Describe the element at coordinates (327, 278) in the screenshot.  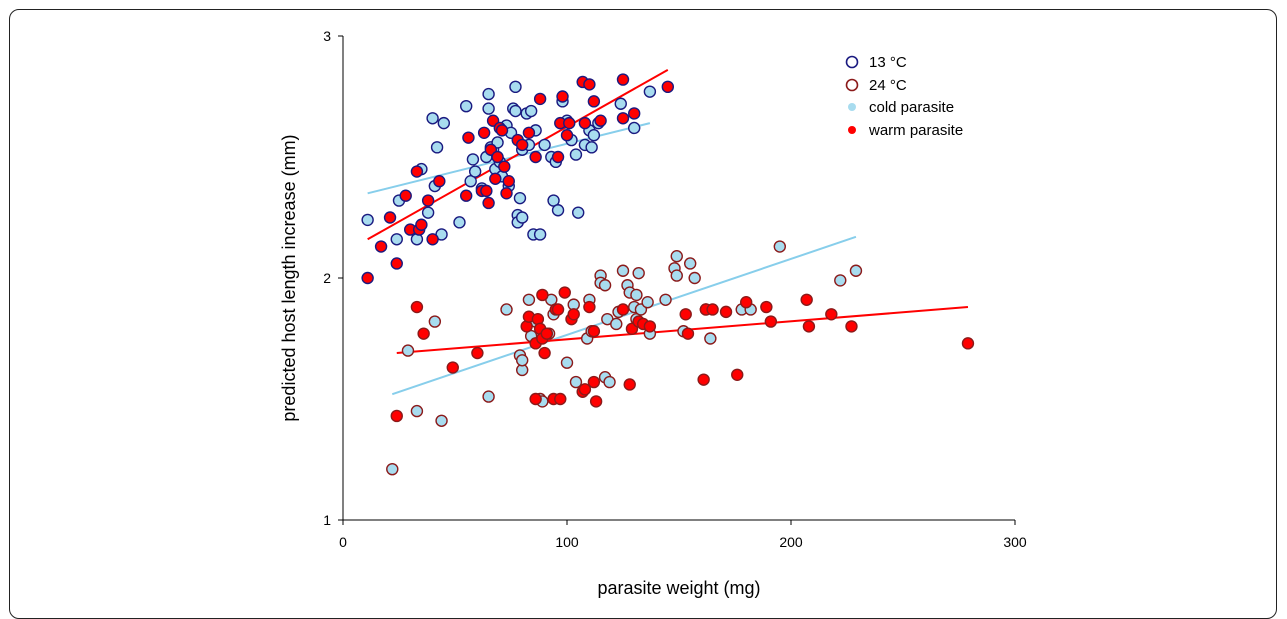
I see `y-tick-label: 2` at that location.